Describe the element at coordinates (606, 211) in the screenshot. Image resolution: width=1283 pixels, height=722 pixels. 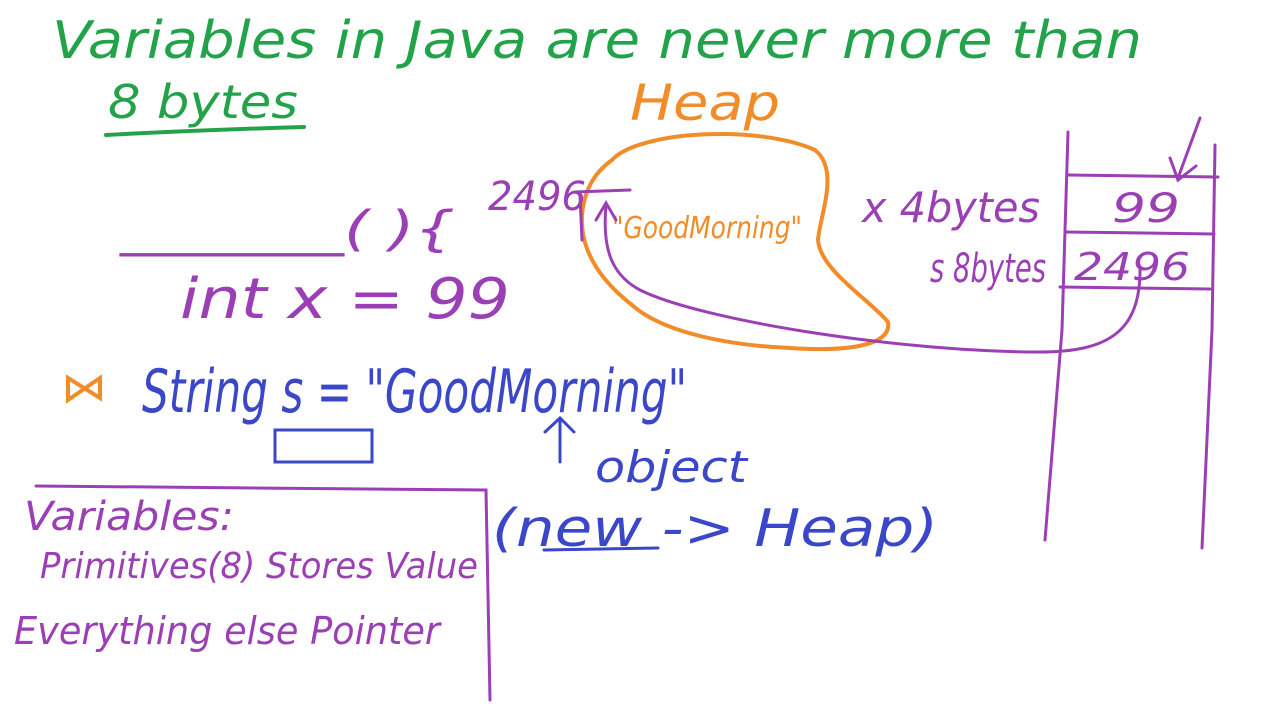
I see `pointer-arrowhead` at that location.